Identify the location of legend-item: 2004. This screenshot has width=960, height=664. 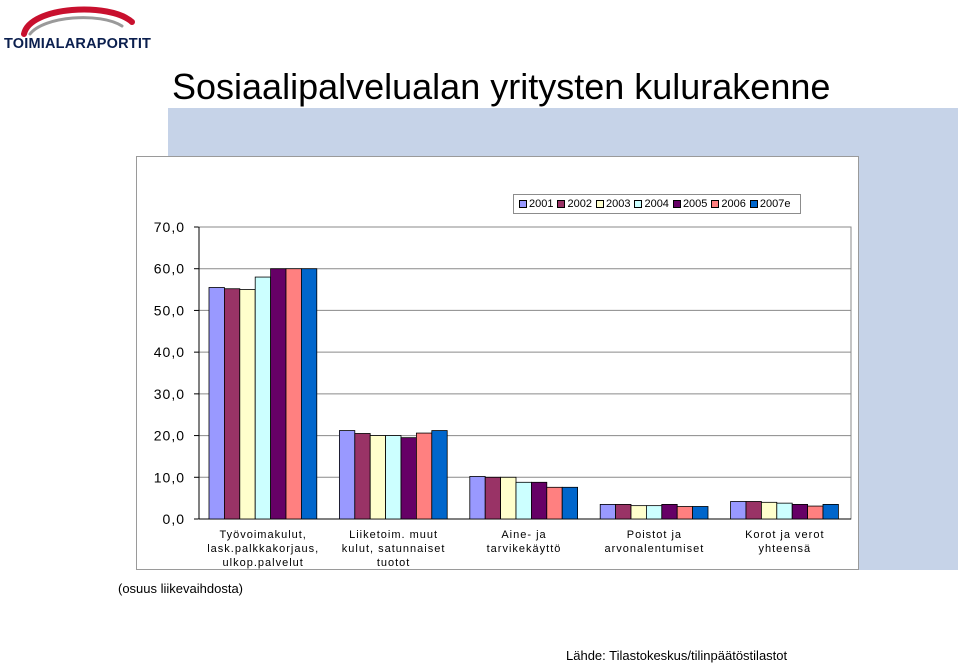
(651, 204).